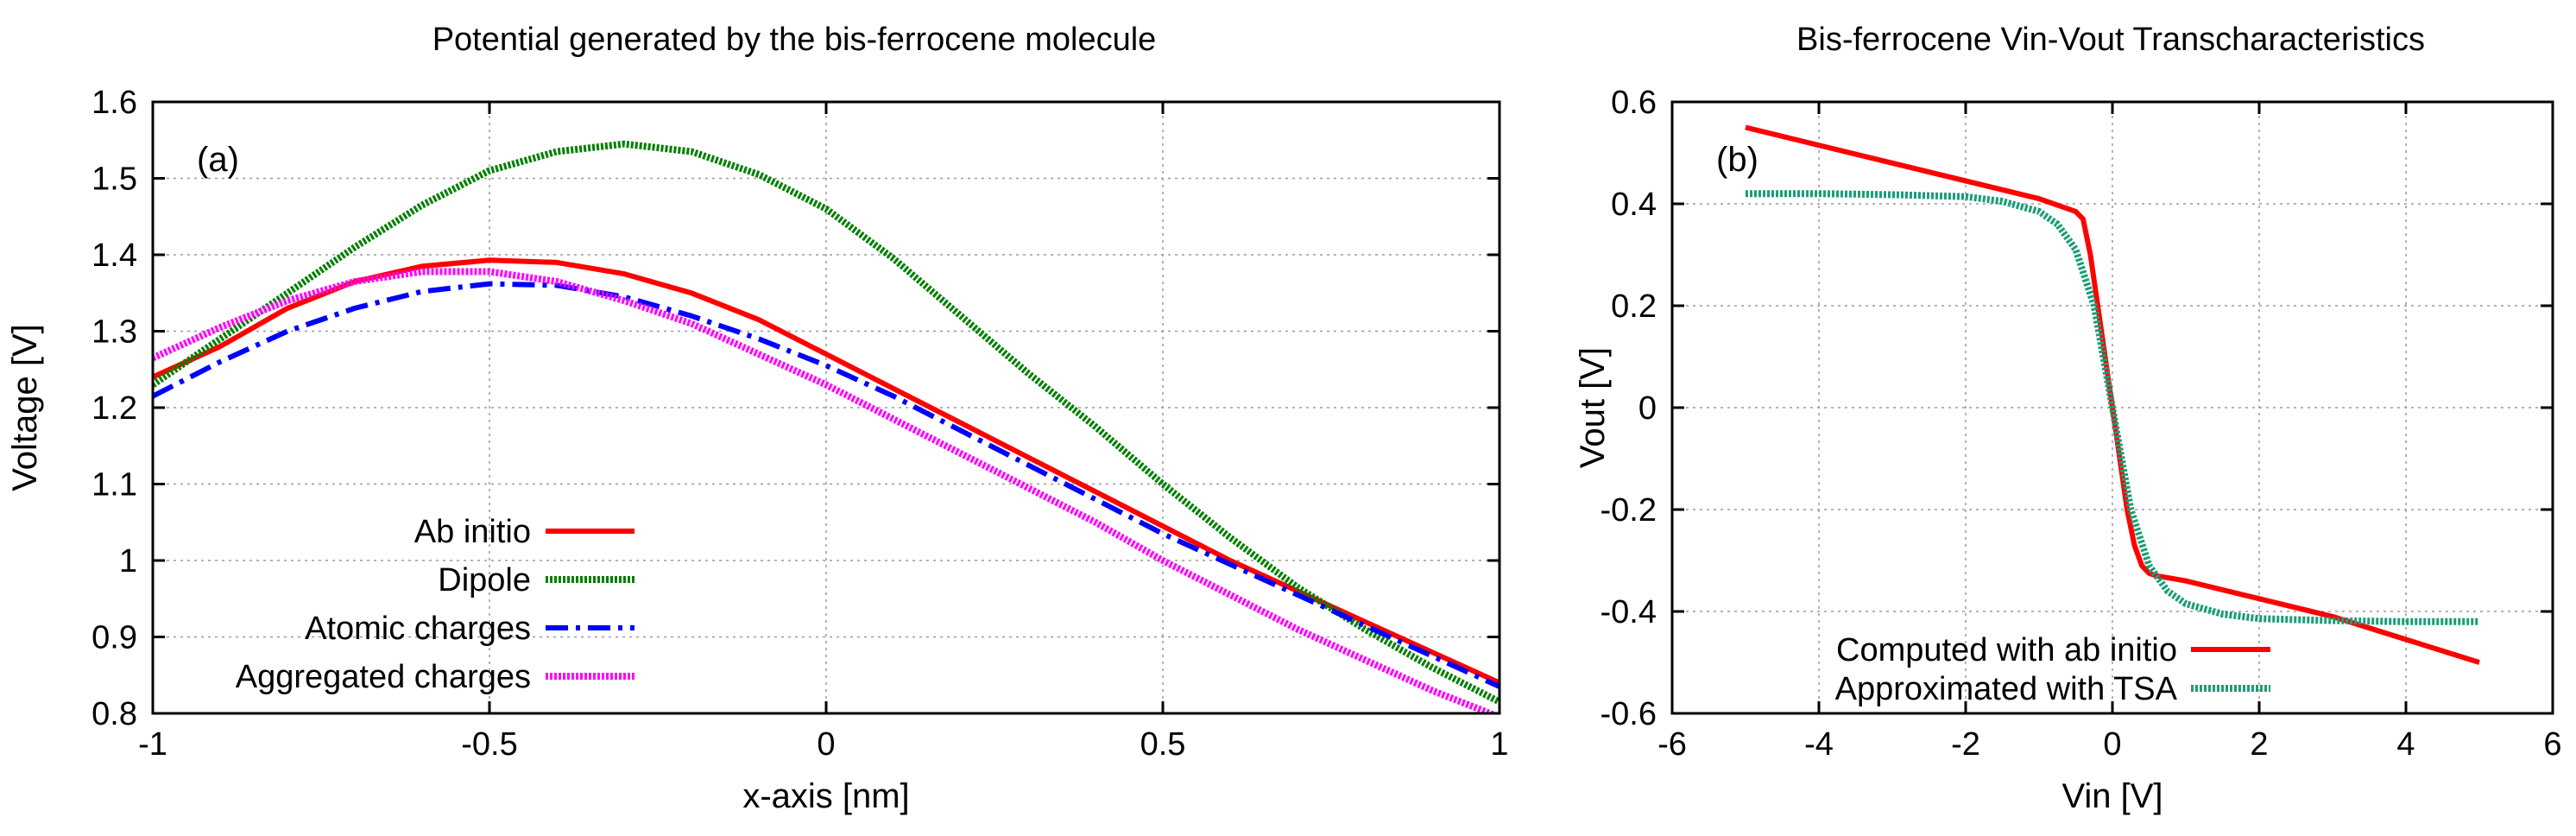 This screenshot has height=836, width=2576. Describe the element at coordinates (114, 638) in the screenshot. I see `panel-a-ytick-label: 0.9` at that location.